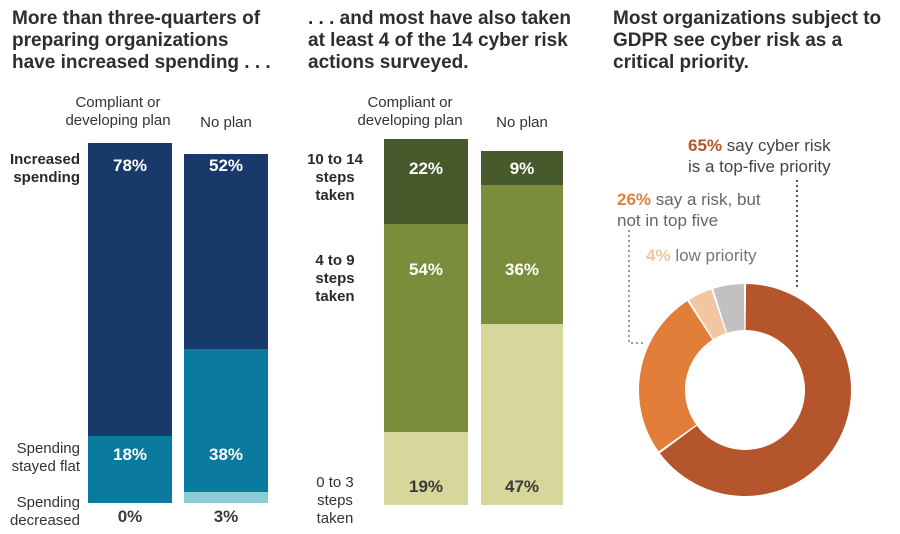  I want to click on donut-label-low-priority-pct: 4%, so click(658, 255).